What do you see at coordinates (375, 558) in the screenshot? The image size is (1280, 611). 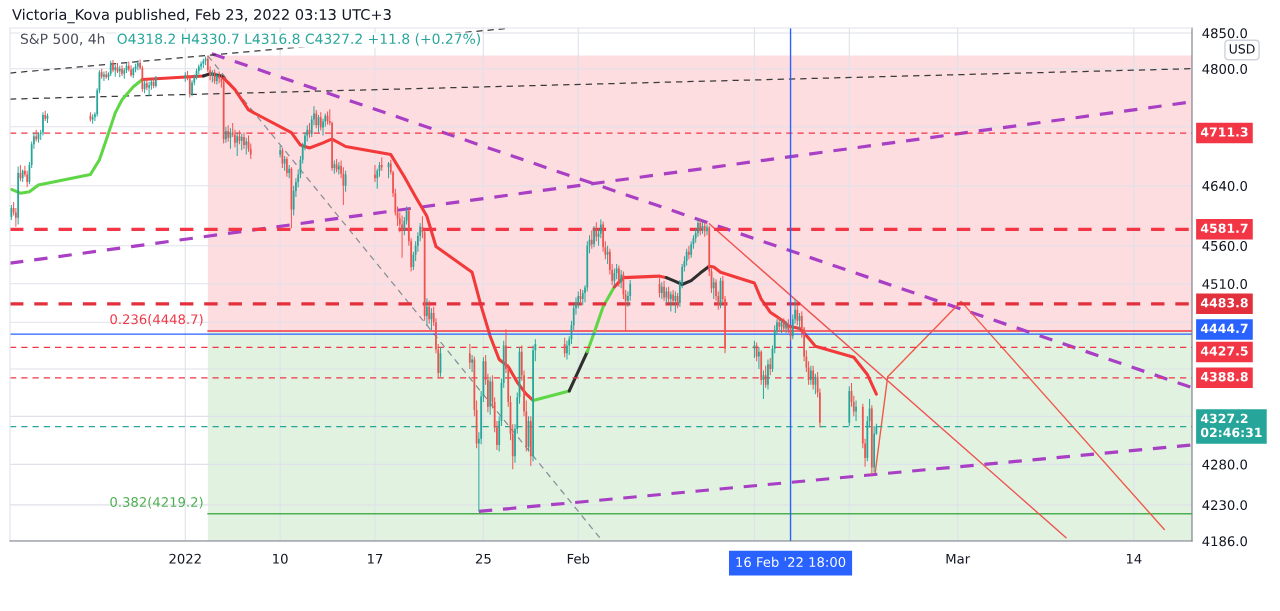 I see `x-tick-label: 17` at bounding box center [375, 558].